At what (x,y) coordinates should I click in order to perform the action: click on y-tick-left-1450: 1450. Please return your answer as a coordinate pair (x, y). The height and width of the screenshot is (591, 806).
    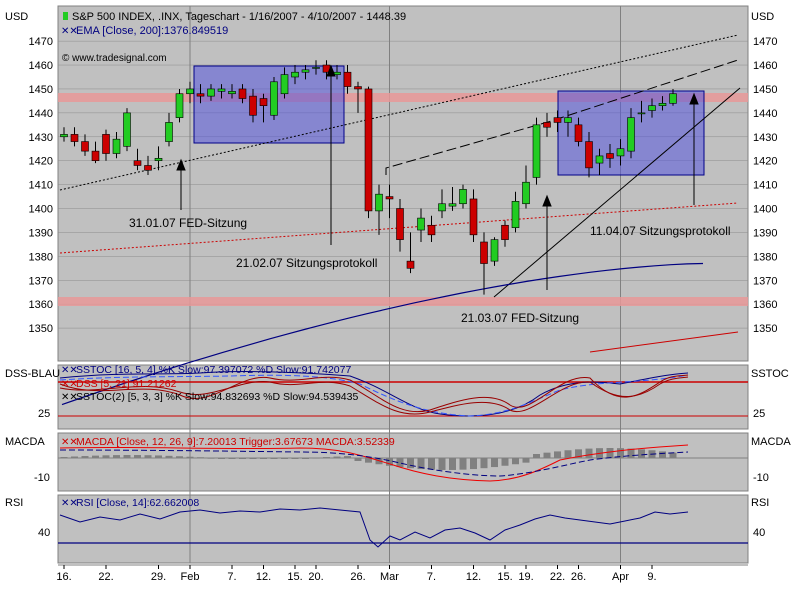
    Looking at the image, I should click on (41, 90).